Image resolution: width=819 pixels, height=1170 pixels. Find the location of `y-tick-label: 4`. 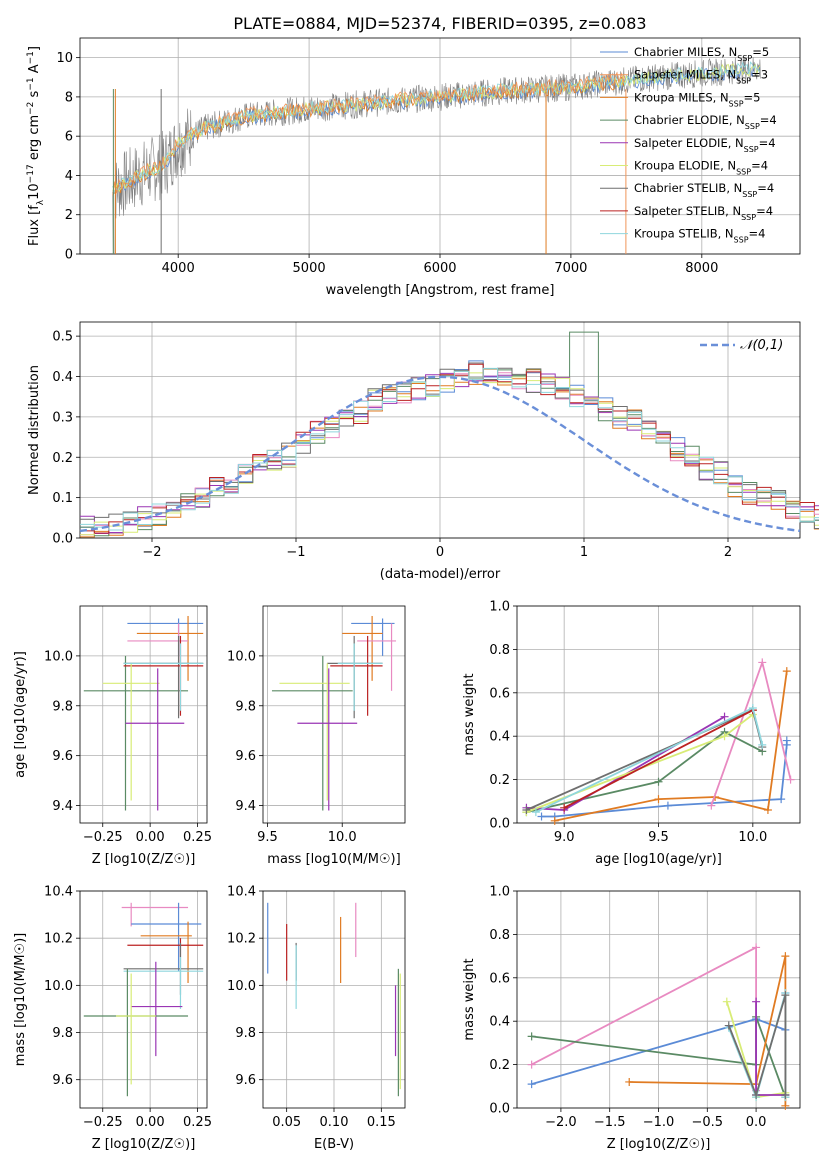

y-tick-label: 4 is located at coordinates (69, 176).